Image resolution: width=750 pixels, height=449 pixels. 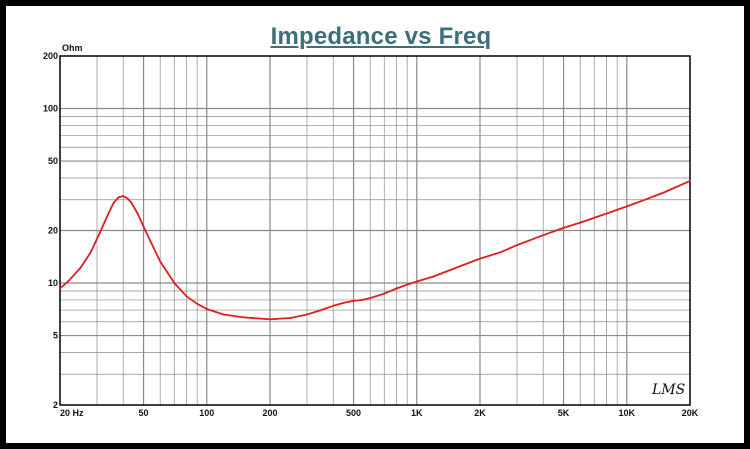 I want to click on x-tick-label: 50, so click(x=144, y=413).